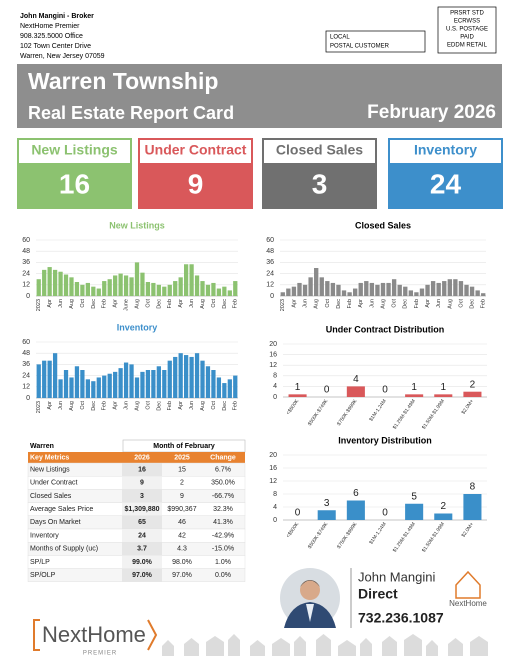 This screenshot has width=510, height=660. What do you see at coordinates (270, 273) in the screenshot?
I see `y-tick-label: 24` at bounding box center [270, 273].